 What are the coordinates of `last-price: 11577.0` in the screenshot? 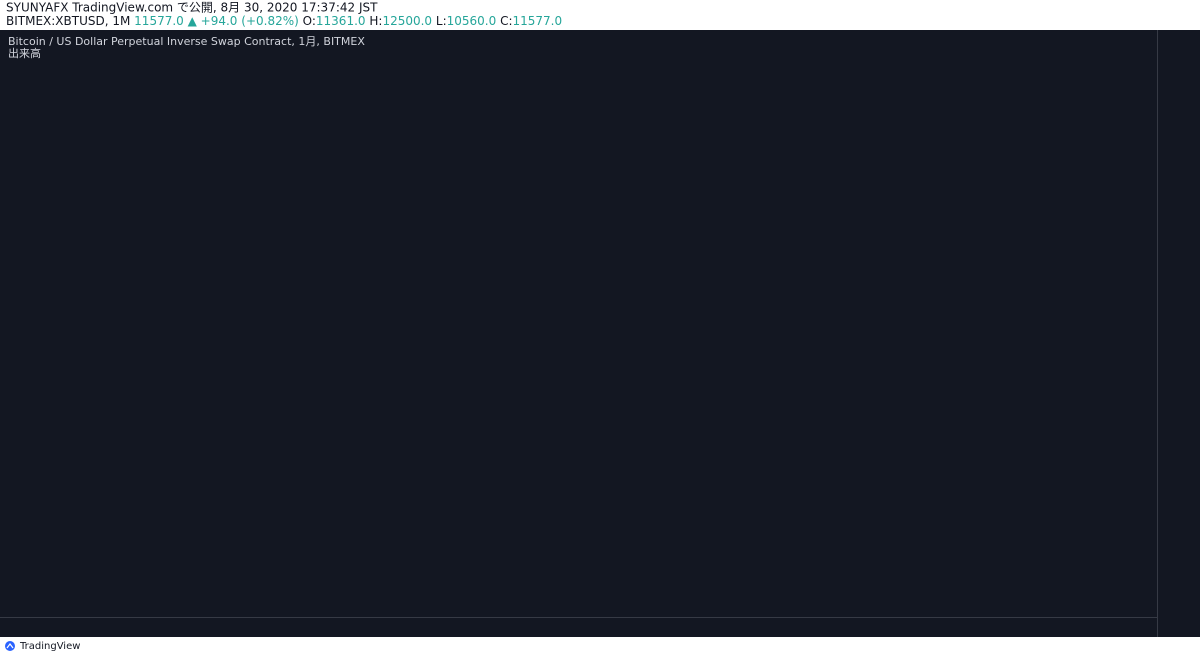 It's located at (159, 21).